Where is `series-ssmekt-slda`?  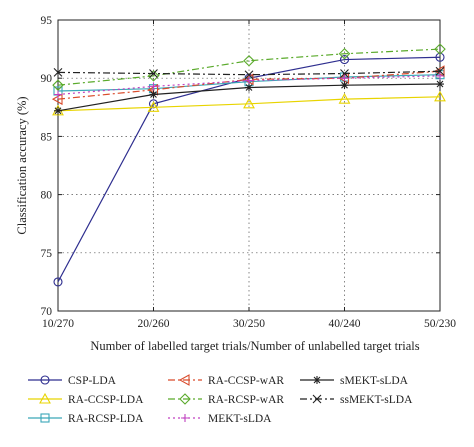 series-ssmekt-slda is located at coordinates (249, 73).